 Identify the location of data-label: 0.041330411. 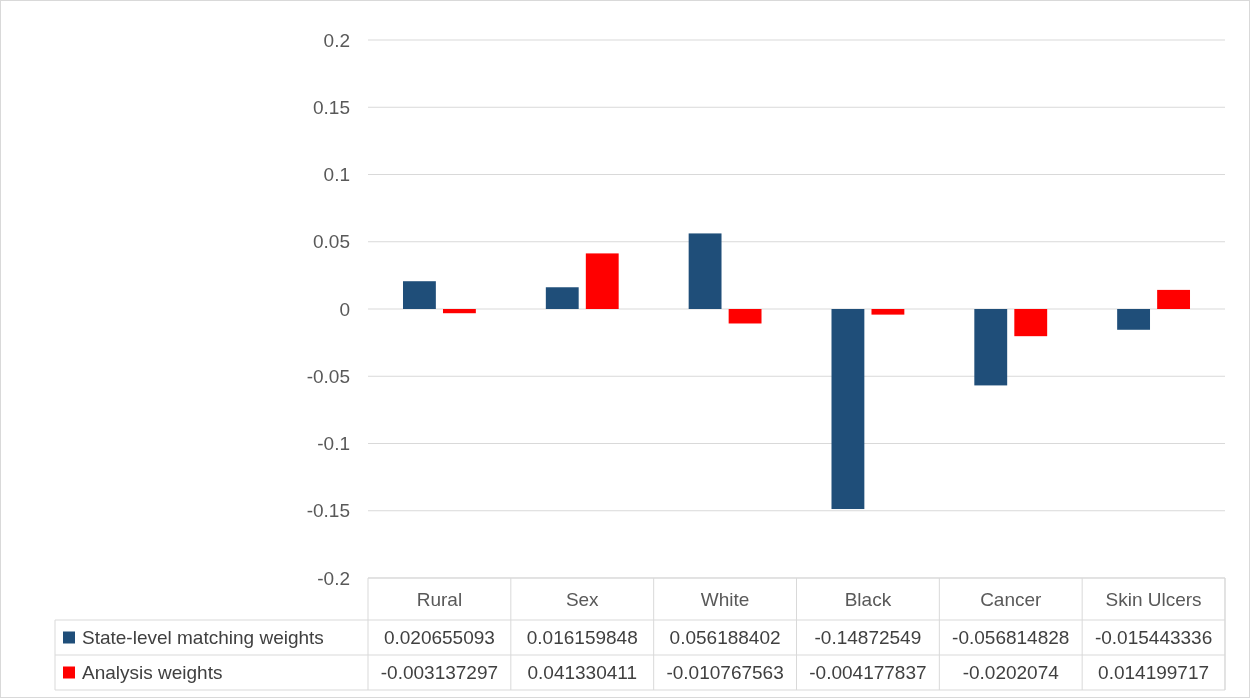
(582, 673).